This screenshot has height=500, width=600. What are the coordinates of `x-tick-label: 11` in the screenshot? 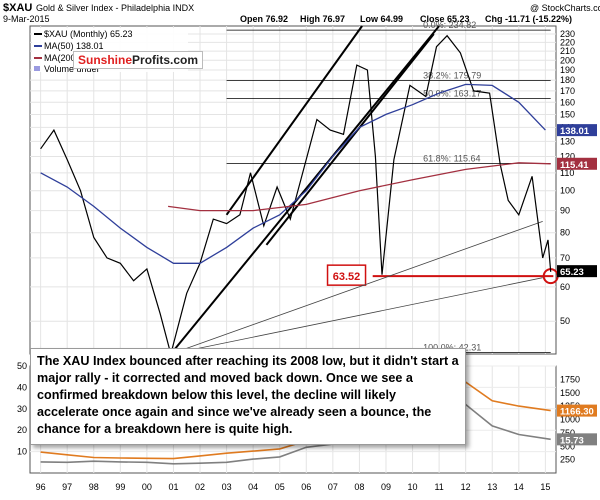 It's located at (438, 487).